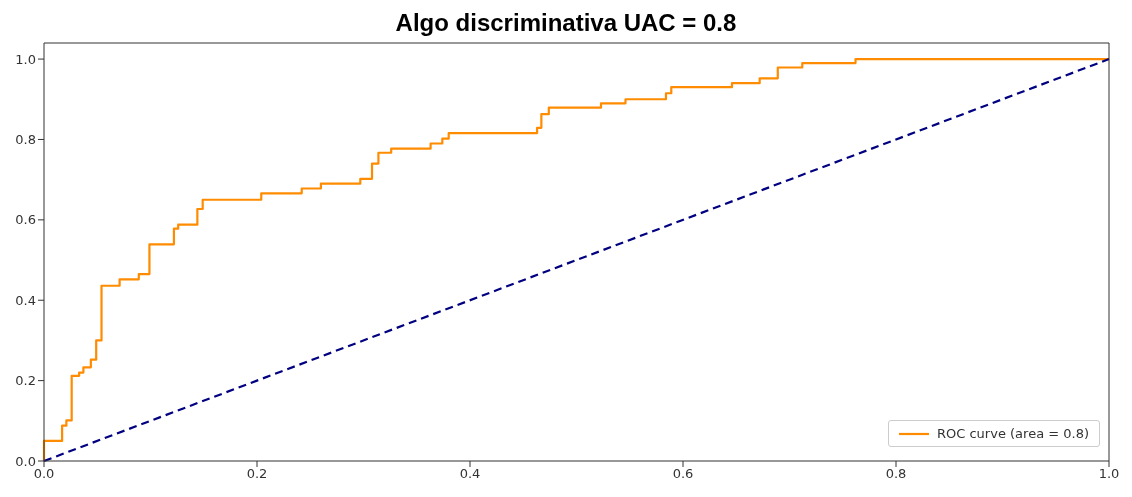 The image size is (1132, 497). What do you see at coordinates (25, 300) in the screenshot?
I see `y-tick-label: 0.4` at bounding box center [25, 300].